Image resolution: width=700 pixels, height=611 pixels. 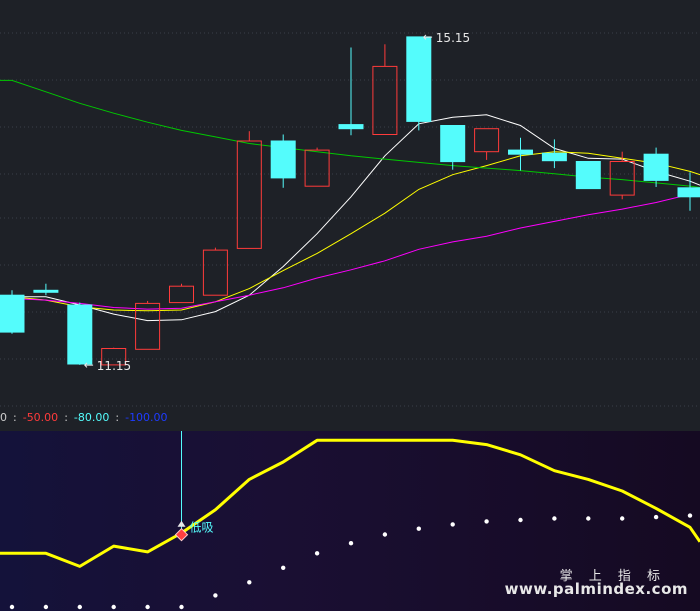 What do you see at coordinates (453, 38) in the screenshot?
I see `annotation-label: 15.15` at bounding box center [453, 38].